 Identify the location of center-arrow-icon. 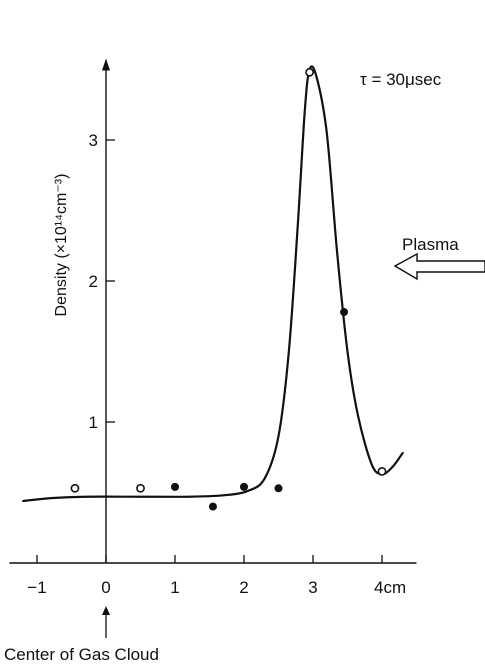
(106, 622).